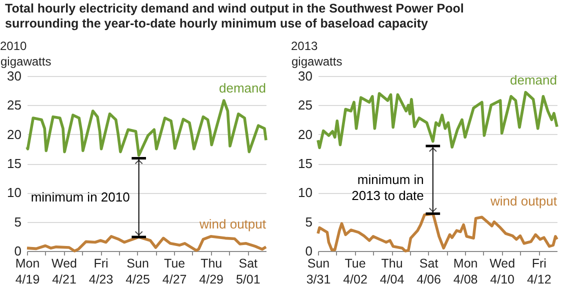 The height and width of the screenshot is (292, 566). What do you see at coordinates (65, 271) in the screenshot?
I see `x-tick-label: Wed 4/21` at bounding box center [65, 271].